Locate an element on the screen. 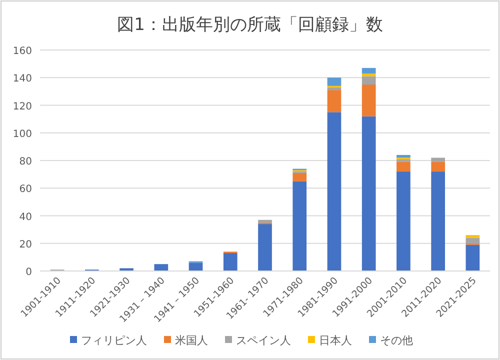 Image resolution: width=500 pixels, height=360 pixels. y-tick-label: 140 is located at coordinates (22, 79).